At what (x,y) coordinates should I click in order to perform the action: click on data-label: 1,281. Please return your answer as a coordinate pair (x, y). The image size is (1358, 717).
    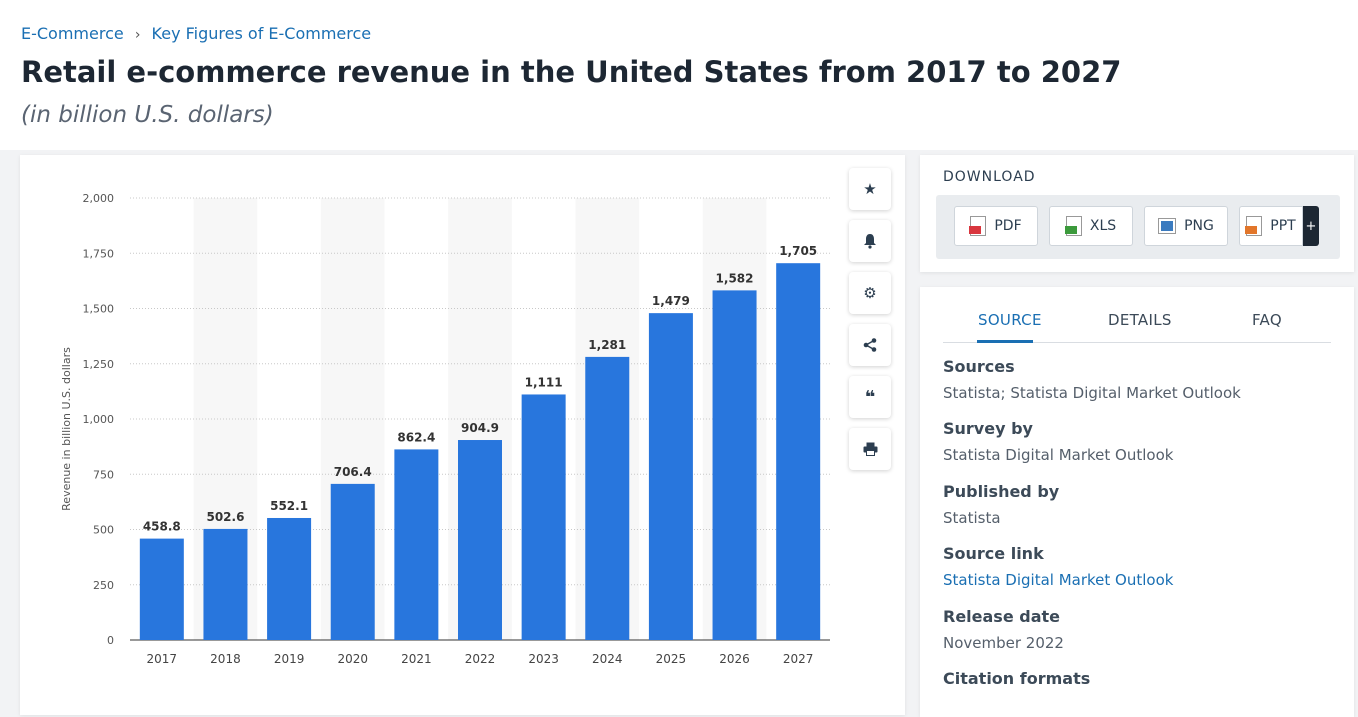
    Looking at the image, I should click on (607, 345).